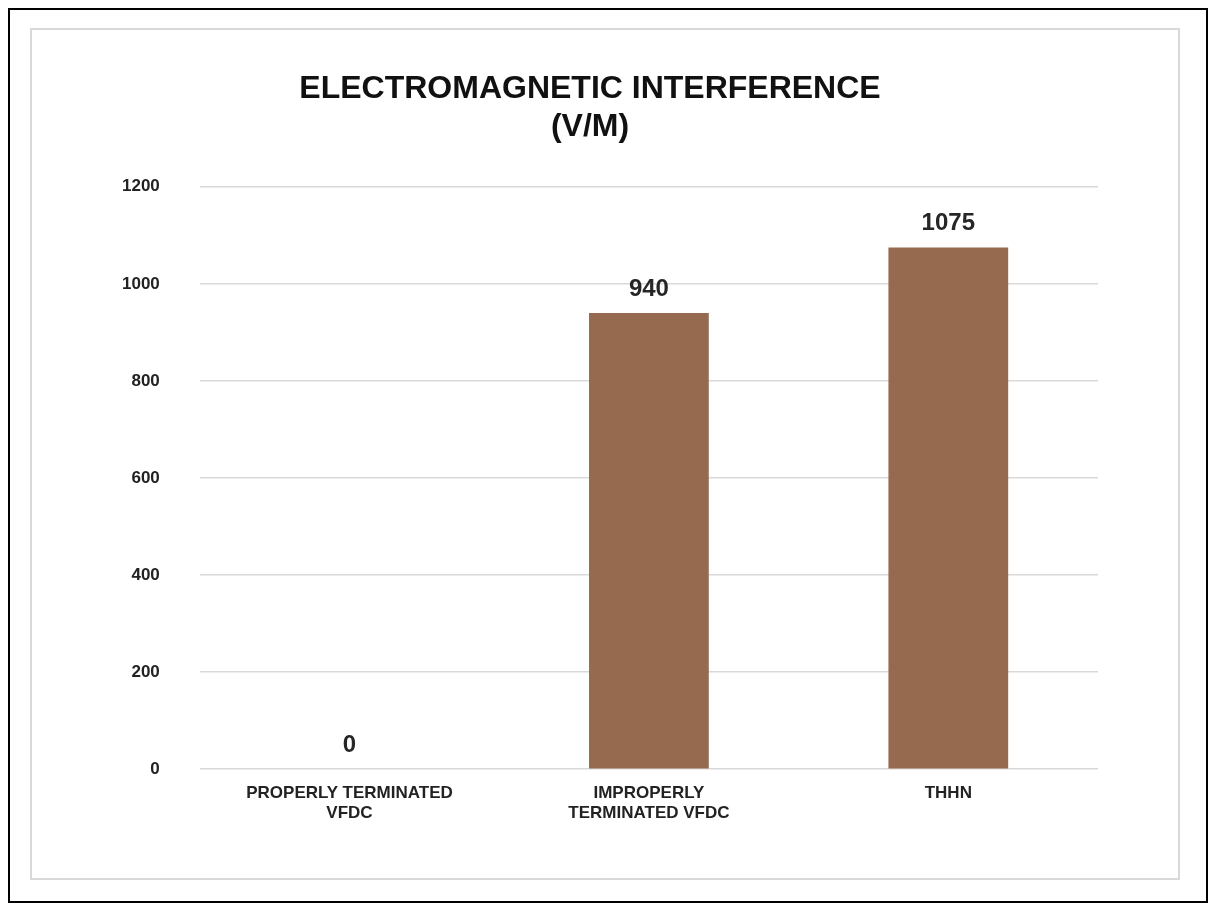  Describe the element at coordinates (145, 574) in the screenshot. I see `y-tick-label: 400` at that location.